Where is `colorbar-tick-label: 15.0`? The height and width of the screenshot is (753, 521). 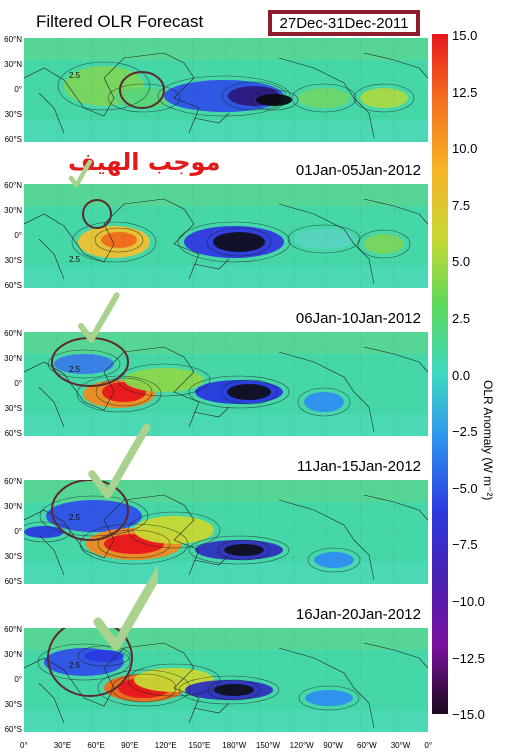 colorbar-tick-label: 15.0 is located at coordinates (465, 35).